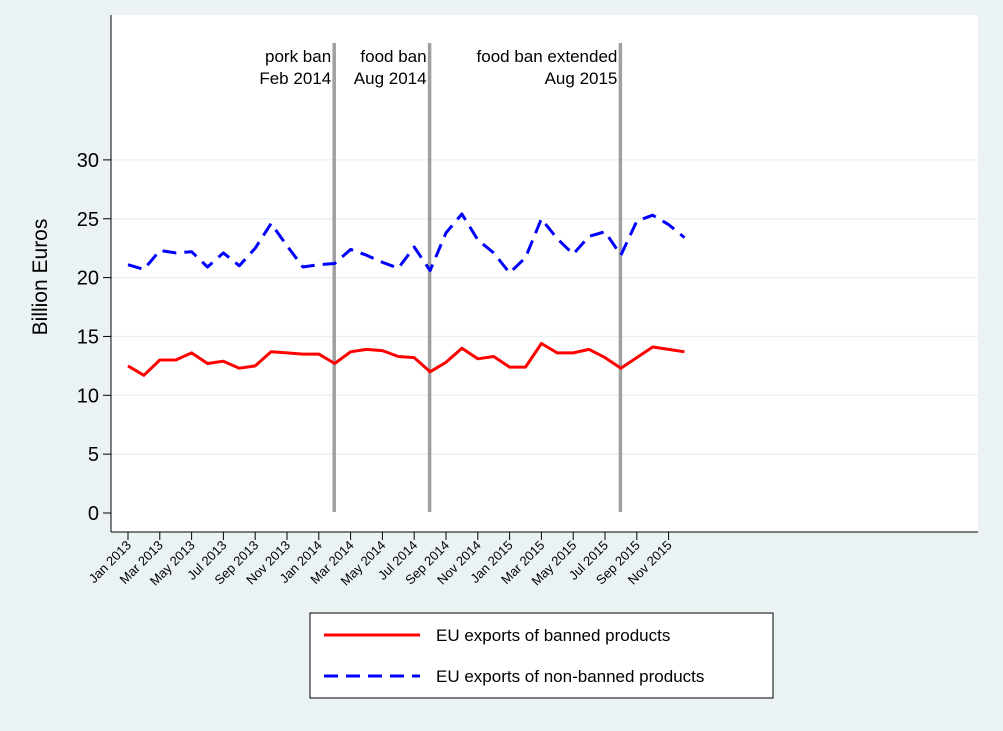 This screenshot has height=731, width=1003. What do you see at coordinates (88, 279) in the screenshot?
I see `y-tick-label: 20` at bounding box center [88, 279].